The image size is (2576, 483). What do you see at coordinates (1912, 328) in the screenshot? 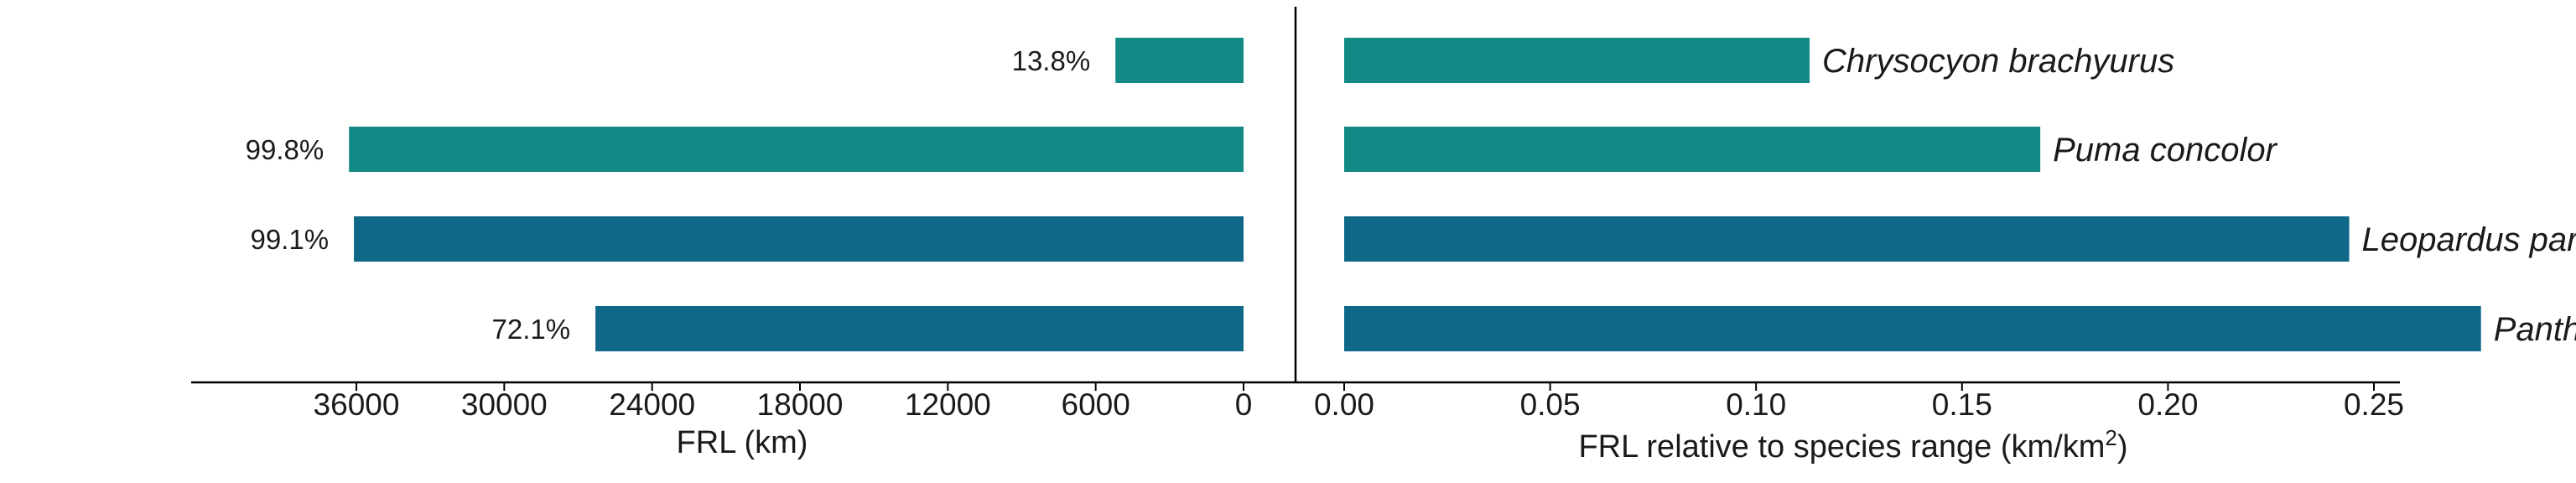
I see `relative-bar-panthera-onca` at bounding box center [1912, 328].